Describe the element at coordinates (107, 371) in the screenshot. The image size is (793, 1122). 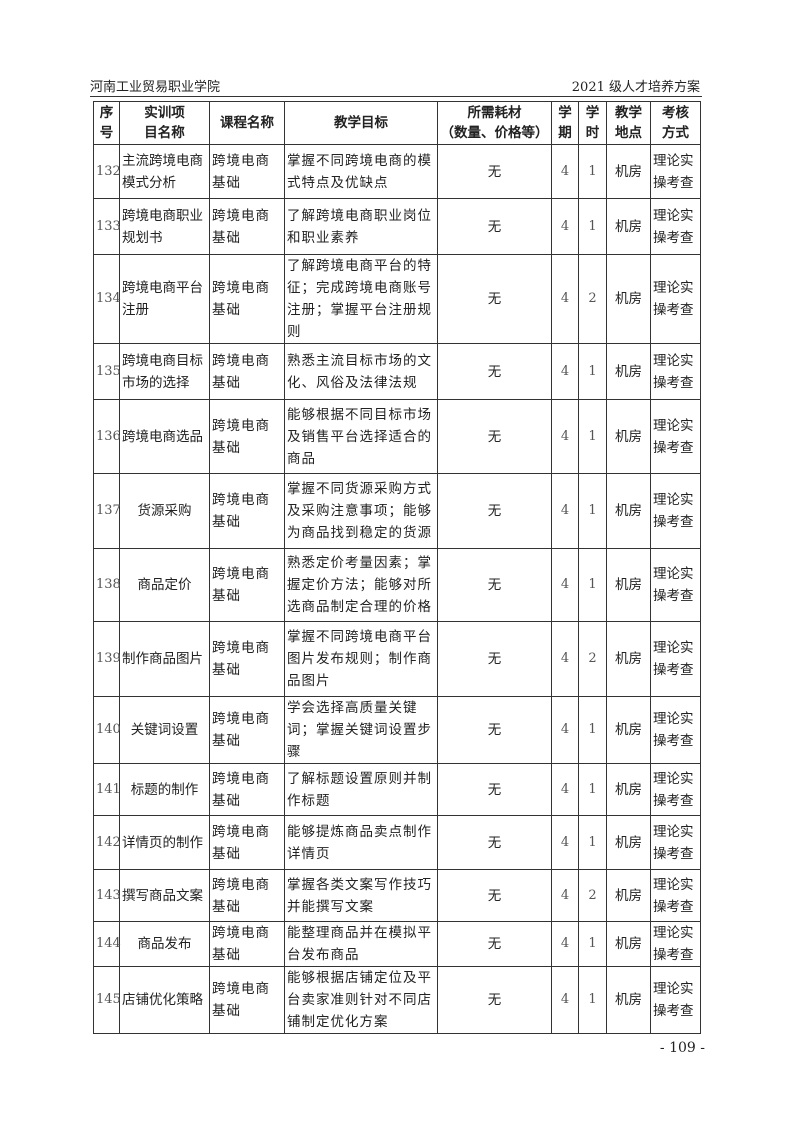
I see `cell-no: 135` at that location.